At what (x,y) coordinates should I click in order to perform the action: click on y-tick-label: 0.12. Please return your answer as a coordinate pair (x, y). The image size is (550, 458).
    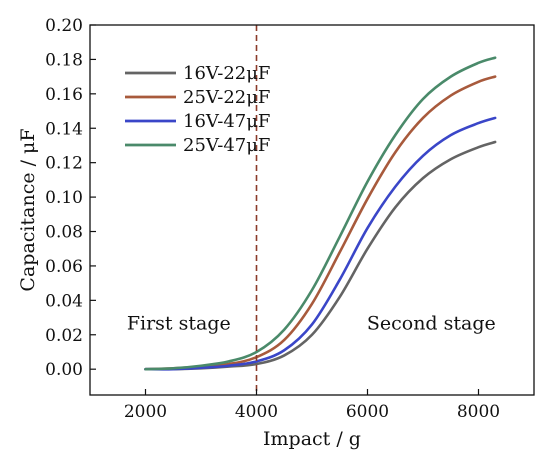
    Looking at the image, I should click on (64, 164).